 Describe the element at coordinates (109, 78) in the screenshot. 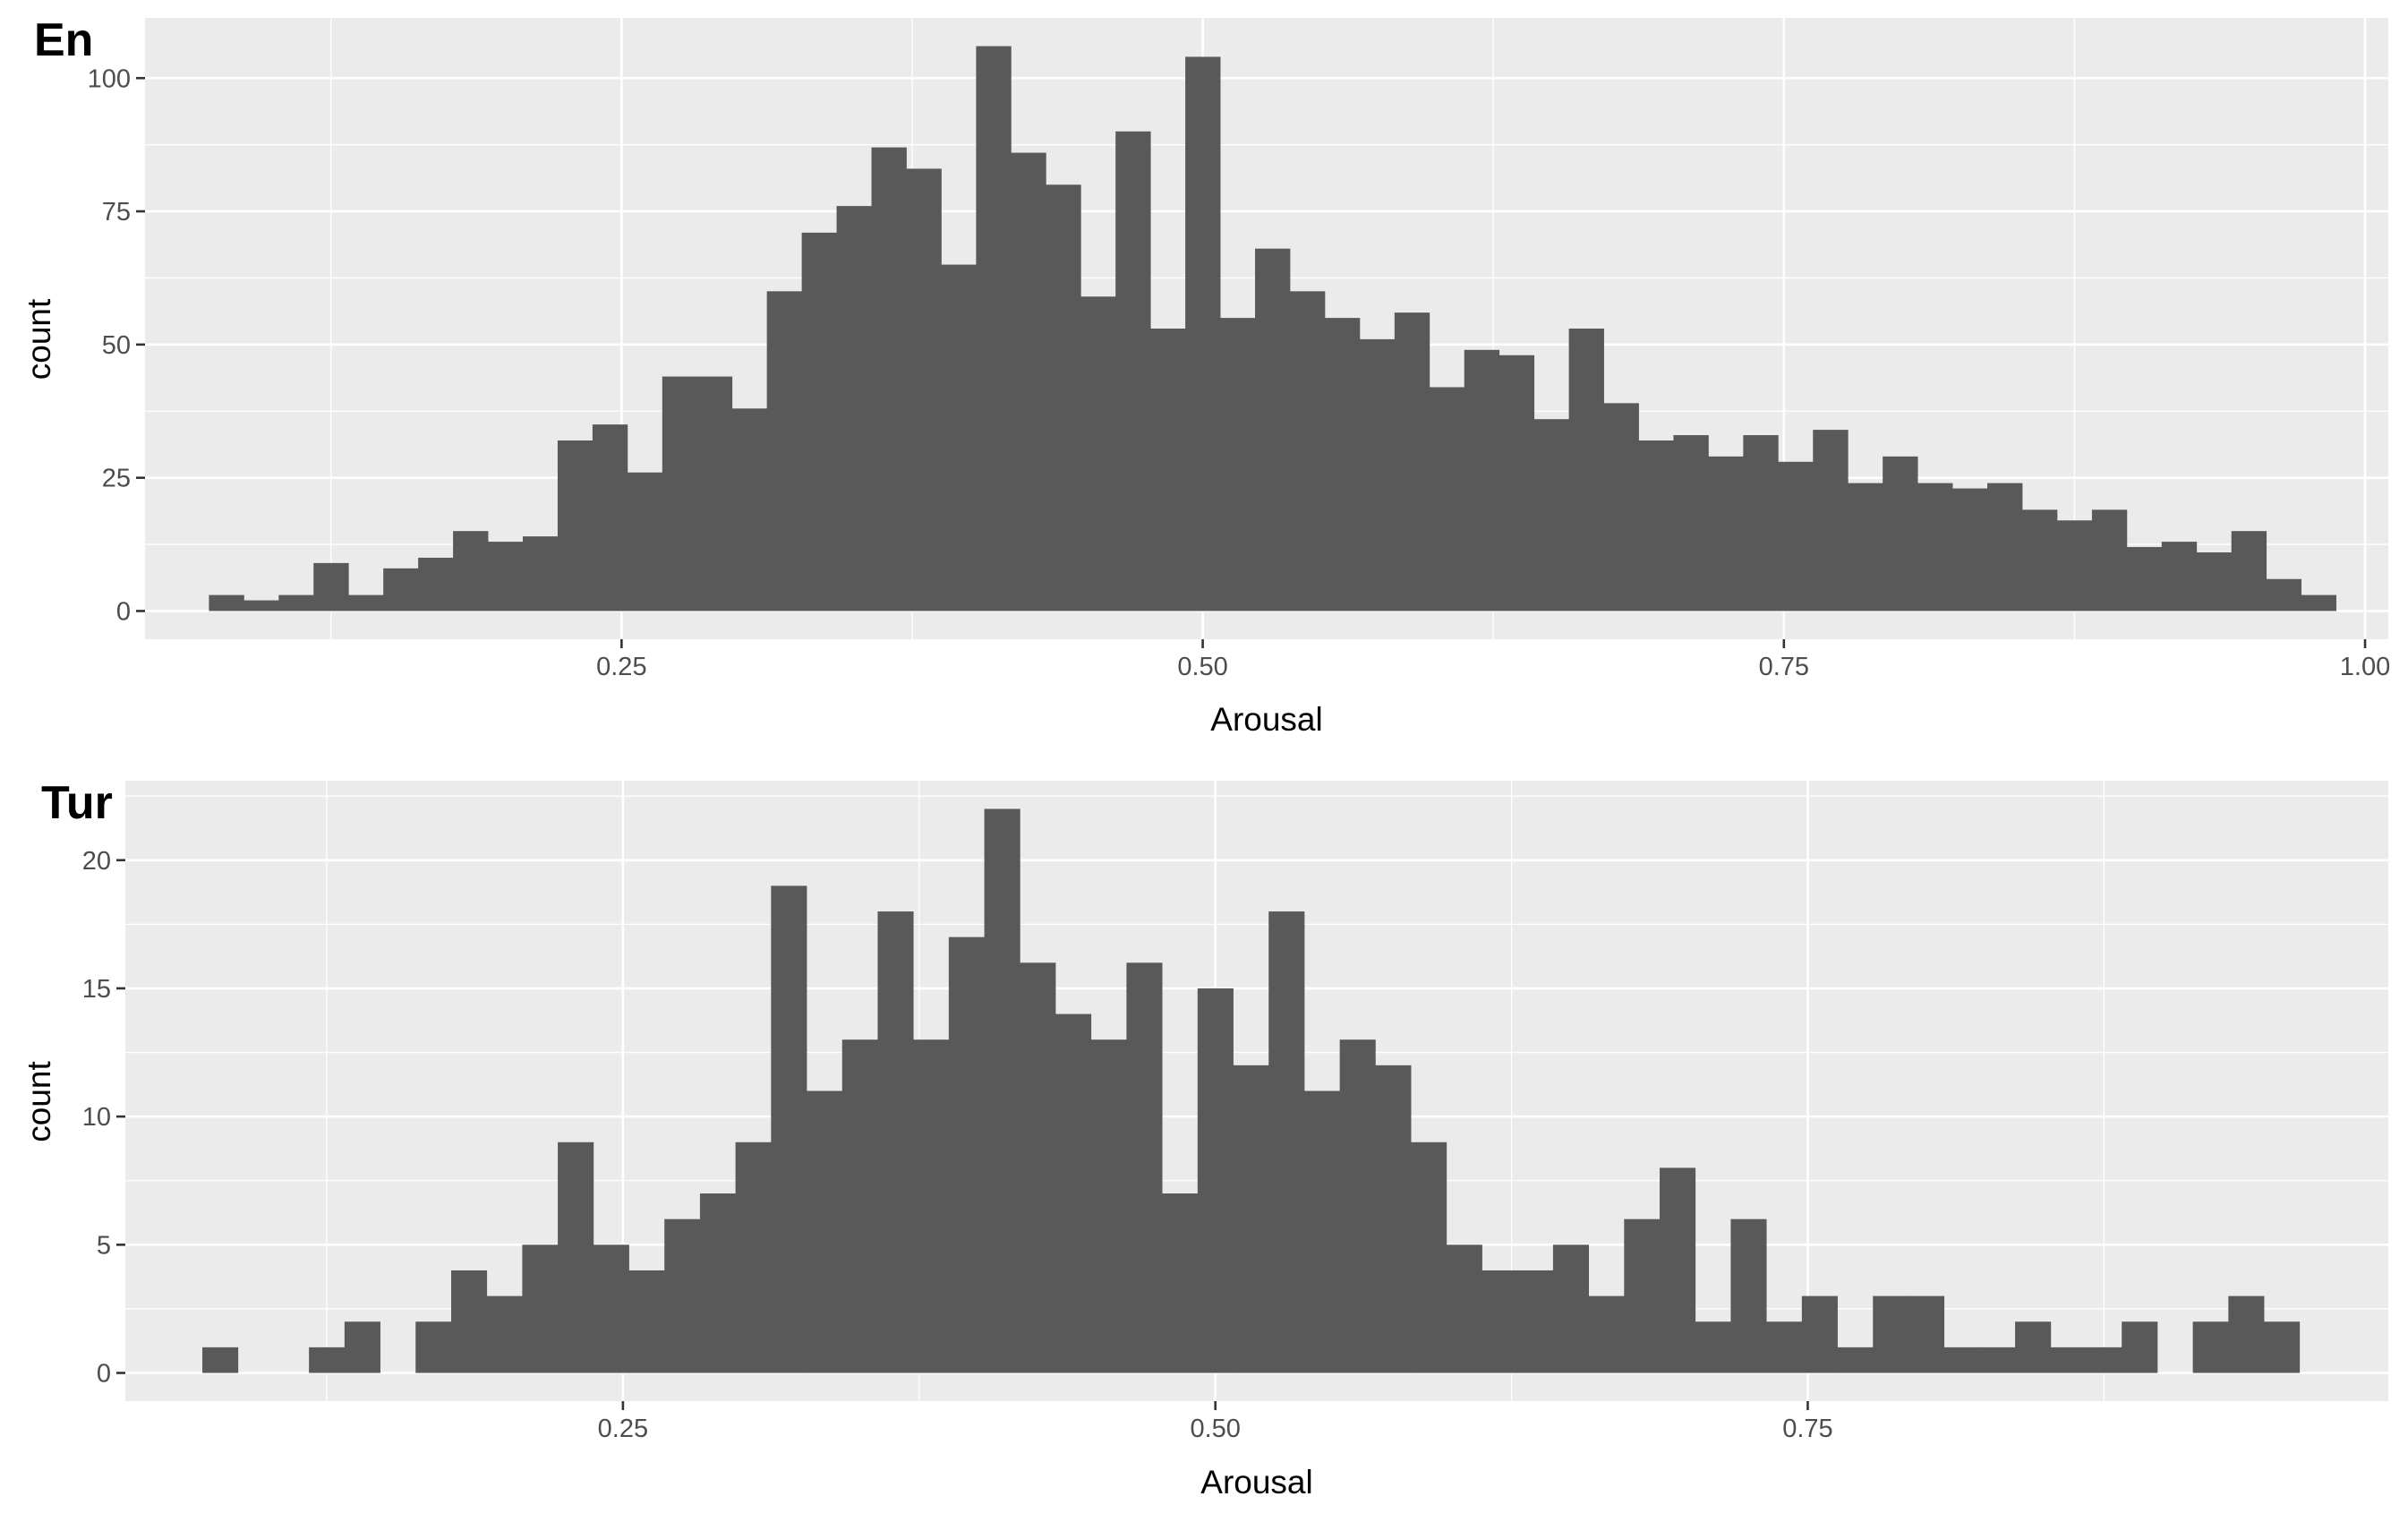

I see `y-tick-label: 100` at that location.